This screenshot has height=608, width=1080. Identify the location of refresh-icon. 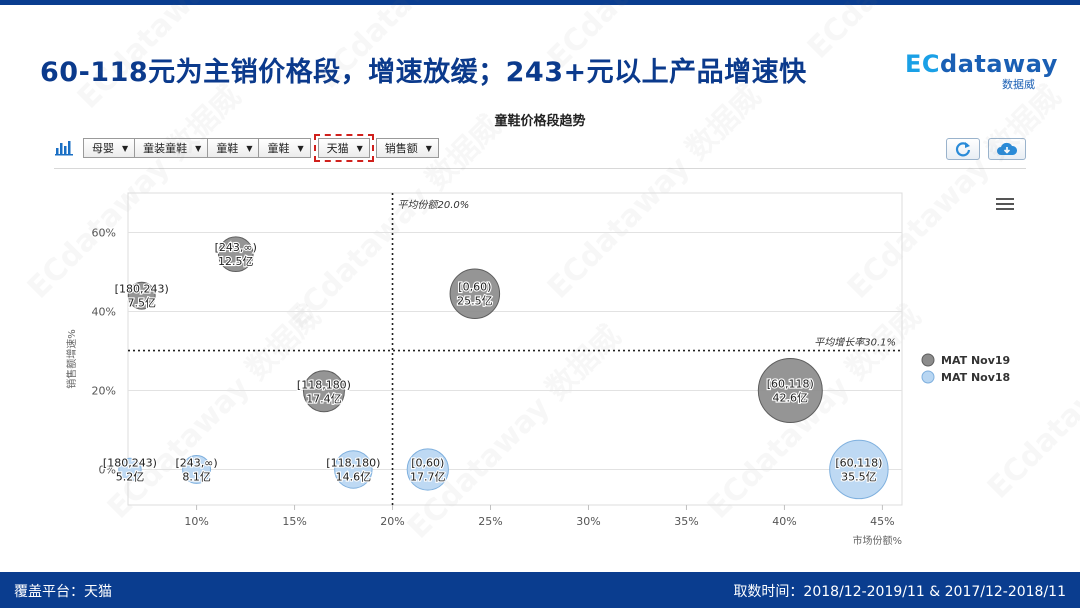
(963, 149).